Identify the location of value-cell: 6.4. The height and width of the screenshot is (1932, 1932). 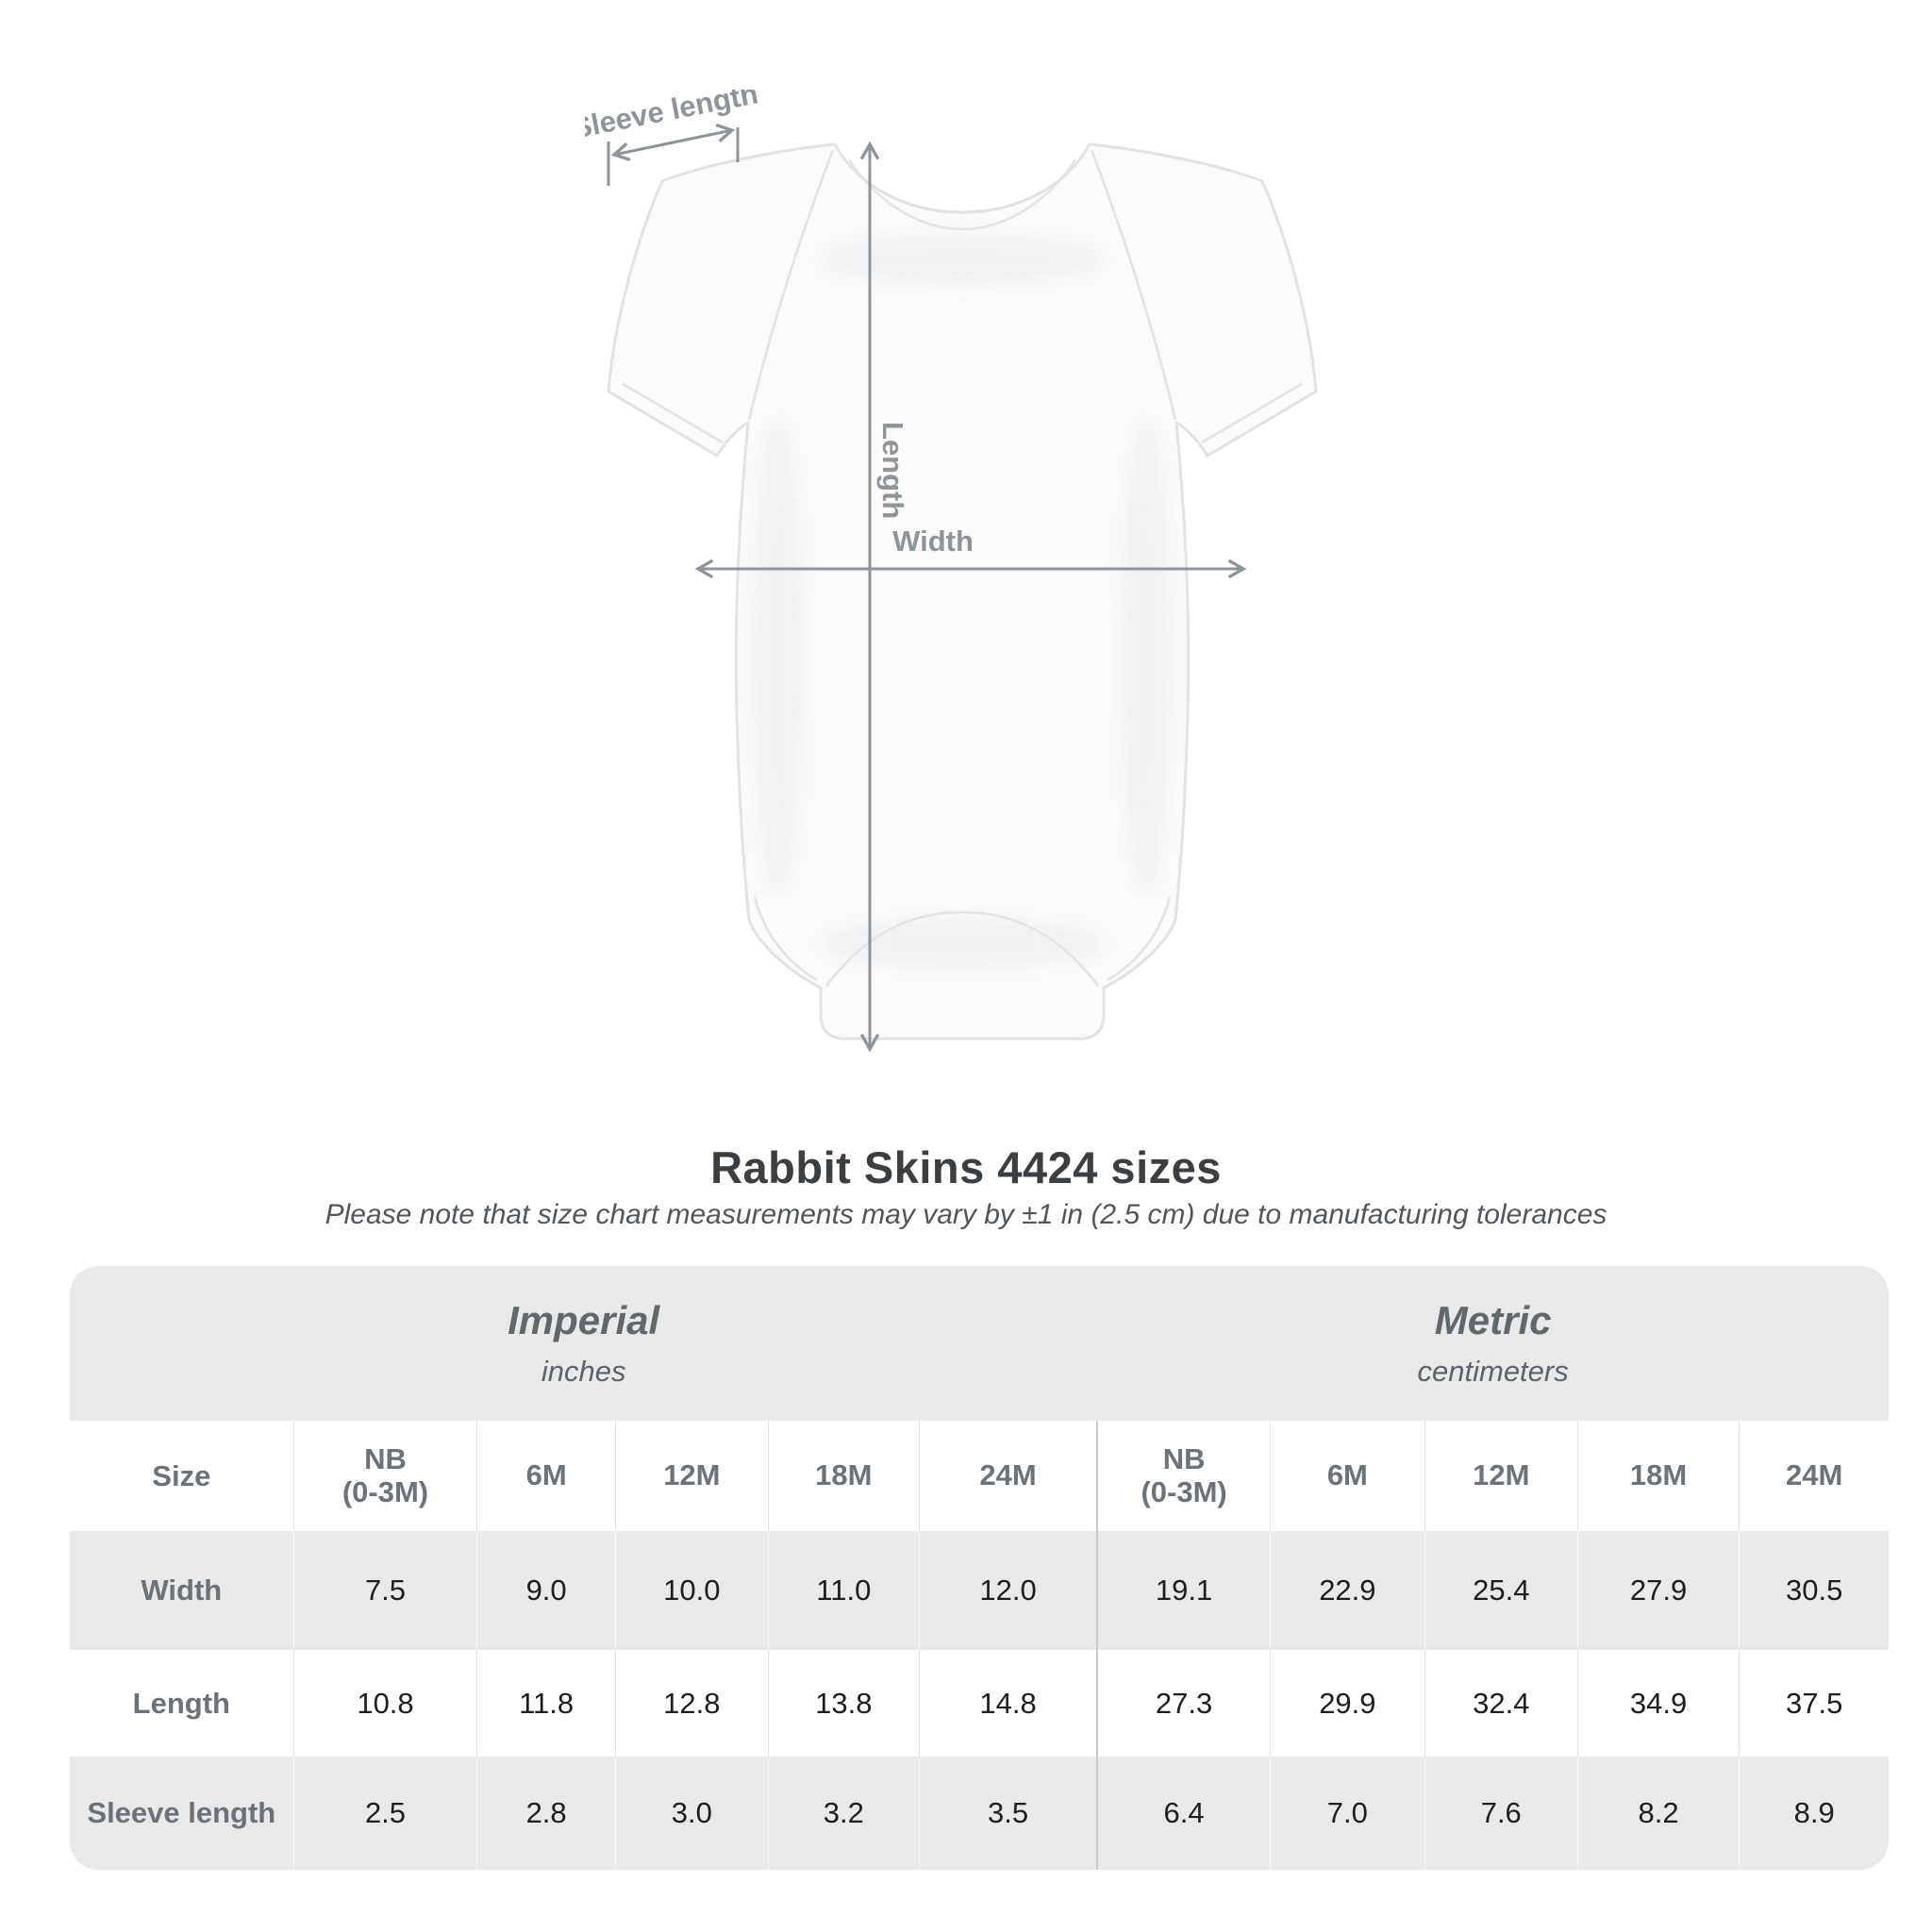
(1184, 1814).